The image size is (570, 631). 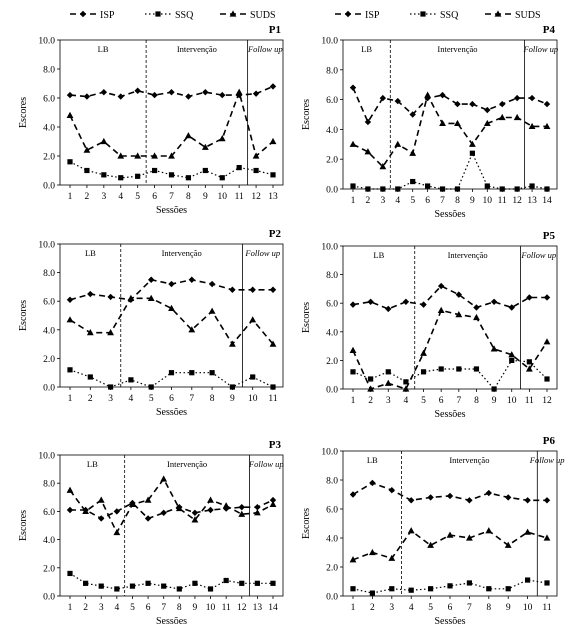 I want to click on x-tick-label: 4, so click(x=397, y=201).